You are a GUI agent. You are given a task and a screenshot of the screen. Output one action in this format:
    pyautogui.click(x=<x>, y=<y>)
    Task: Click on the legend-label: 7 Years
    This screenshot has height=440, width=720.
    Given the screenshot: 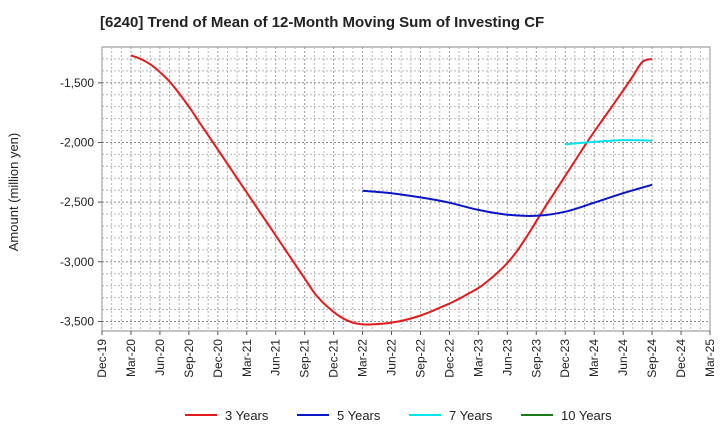 What is the action you would take?
    pyautogui.click(x=471, y=415)
    